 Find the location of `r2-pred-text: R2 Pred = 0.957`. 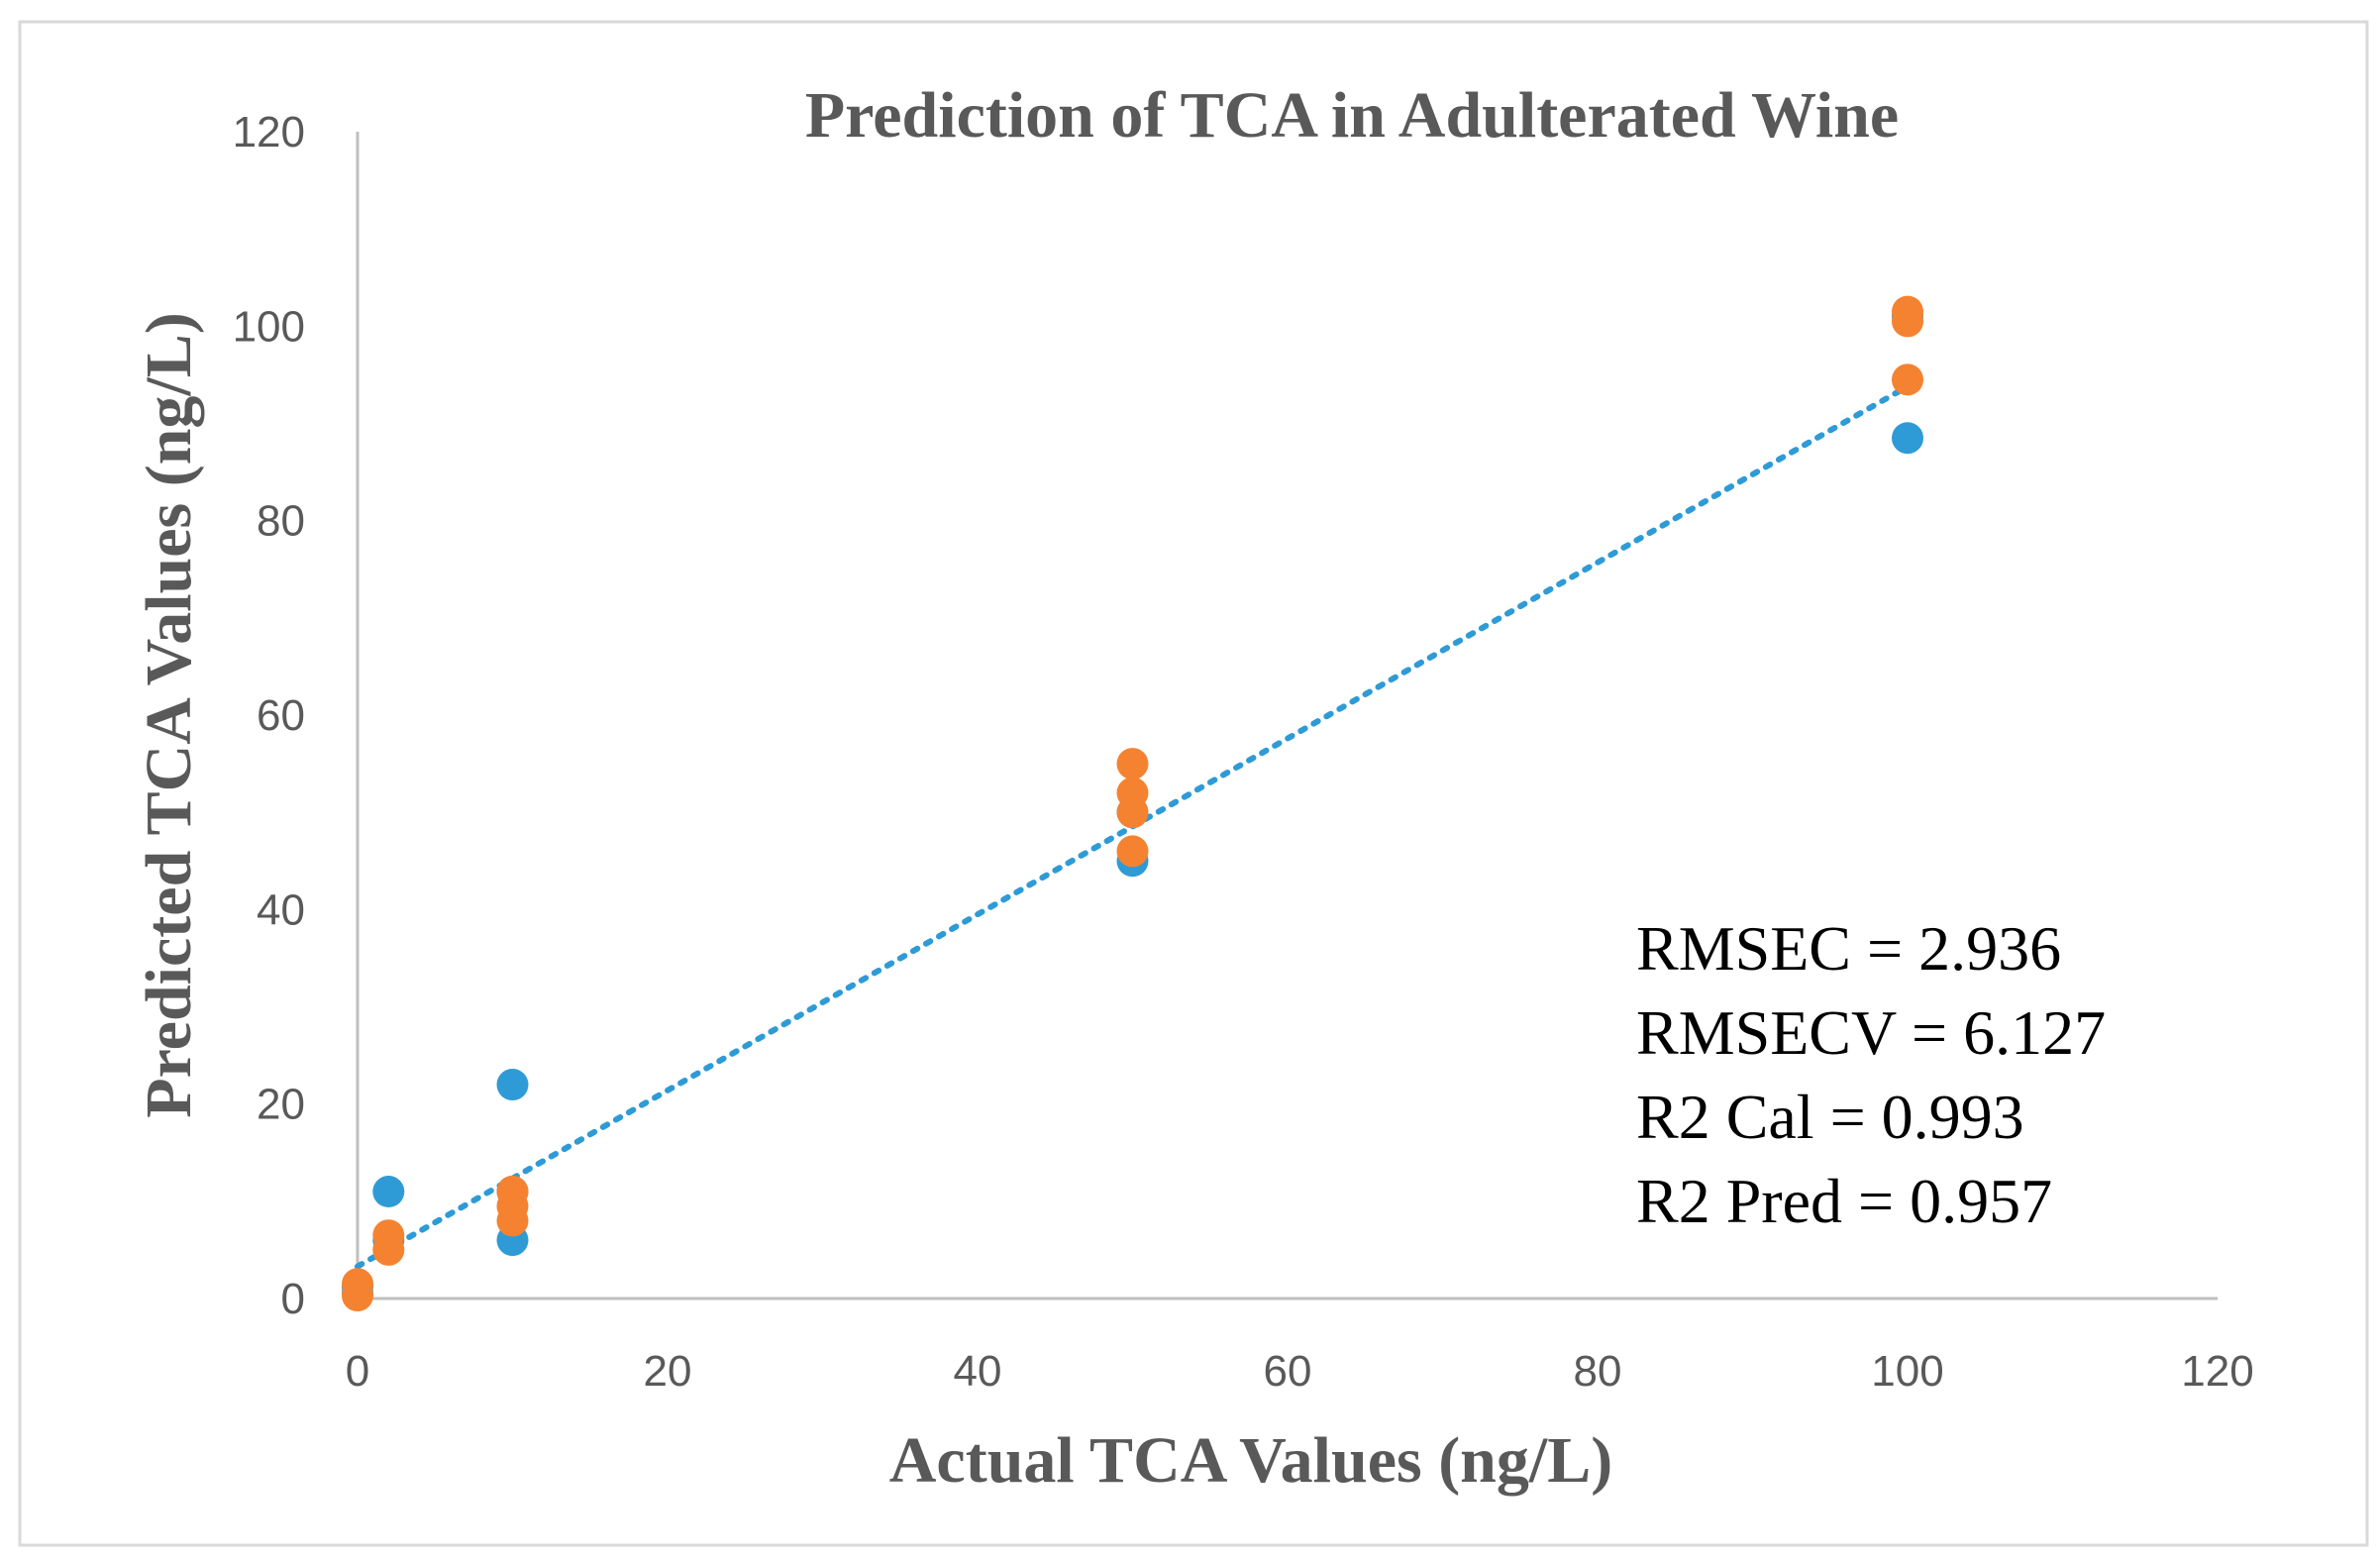

r2-pred-text: R2 Pred = 0.957 is located at coordinates (1844, 1201).